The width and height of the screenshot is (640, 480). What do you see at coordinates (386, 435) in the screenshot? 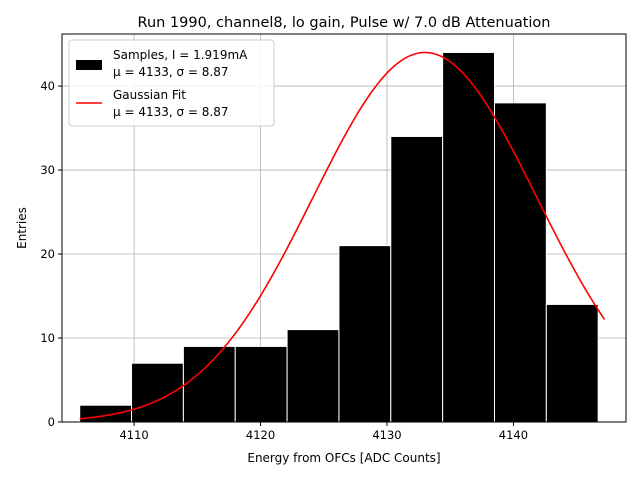
I see `x-tick-label: 4130` at bounding box center [386, 435].